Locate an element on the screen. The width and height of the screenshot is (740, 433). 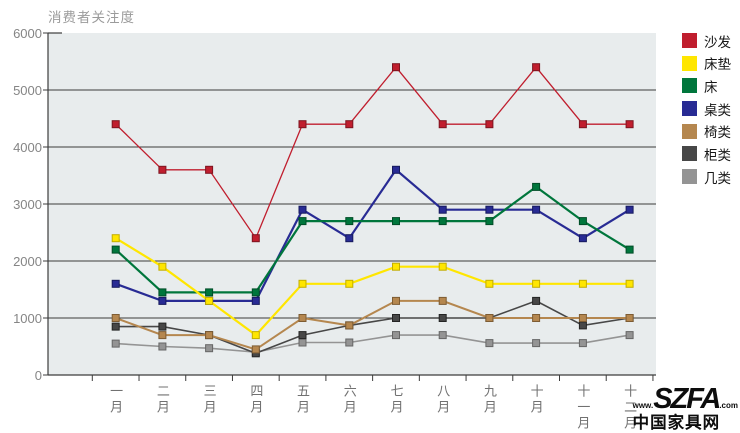
legend-item-mattress: 床垫 is located at coordinates (706, 64).